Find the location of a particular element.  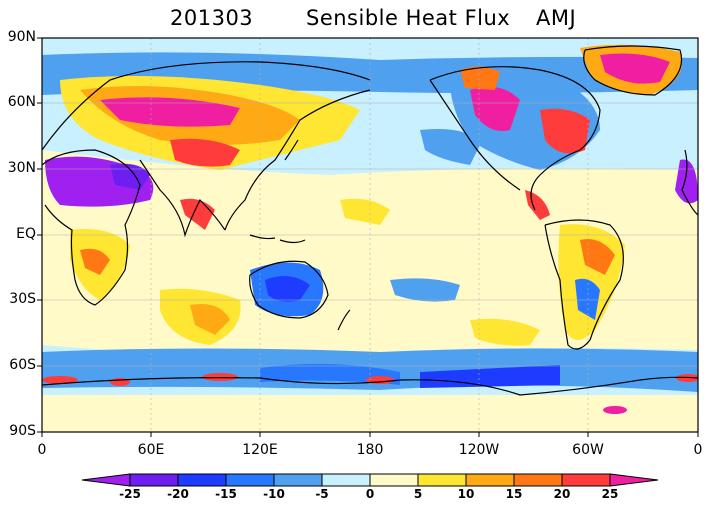

lat-label-60s: 60S is located at coordinates (22, 365).